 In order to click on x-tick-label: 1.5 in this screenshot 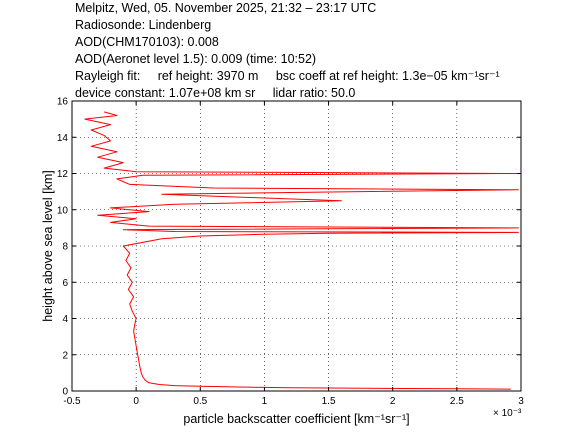, I will do `click(329, 401)`.